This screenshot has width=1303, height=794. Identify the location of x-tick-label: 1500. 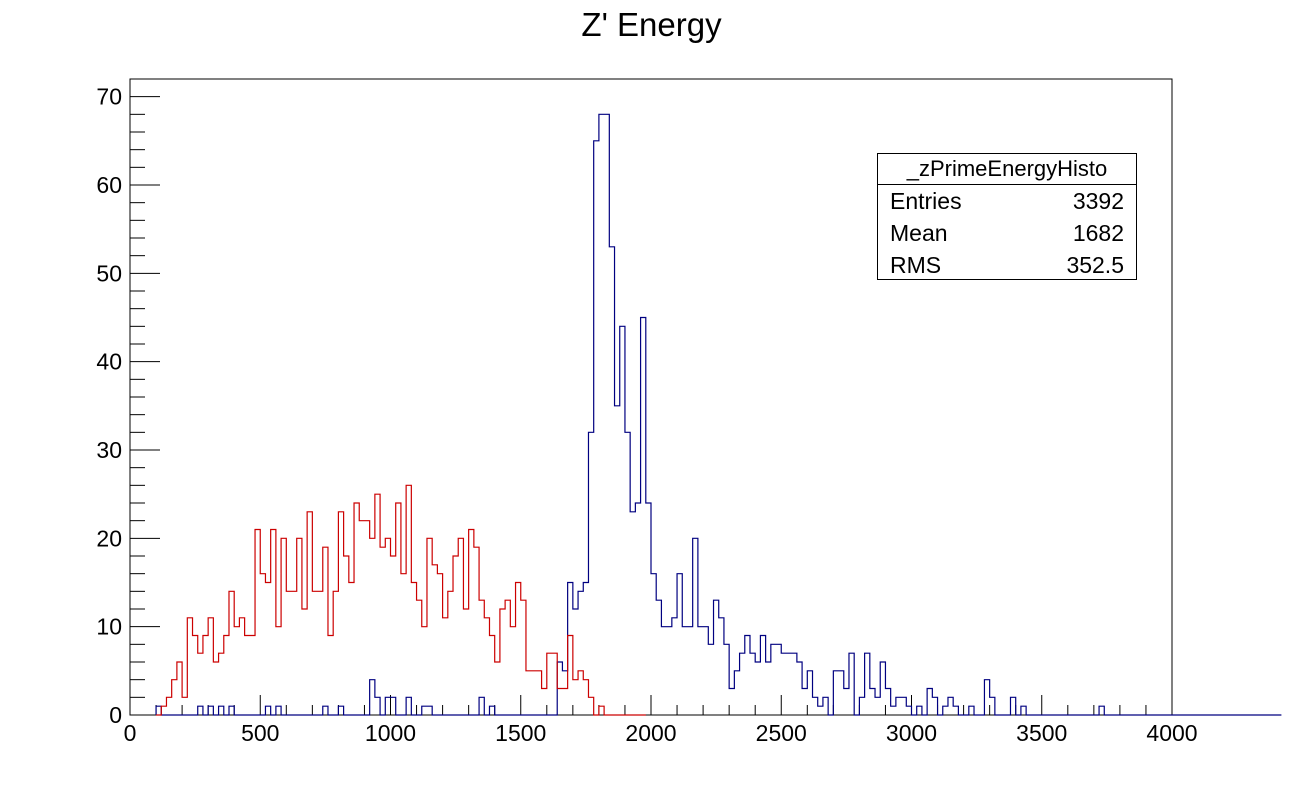
(520, 733).